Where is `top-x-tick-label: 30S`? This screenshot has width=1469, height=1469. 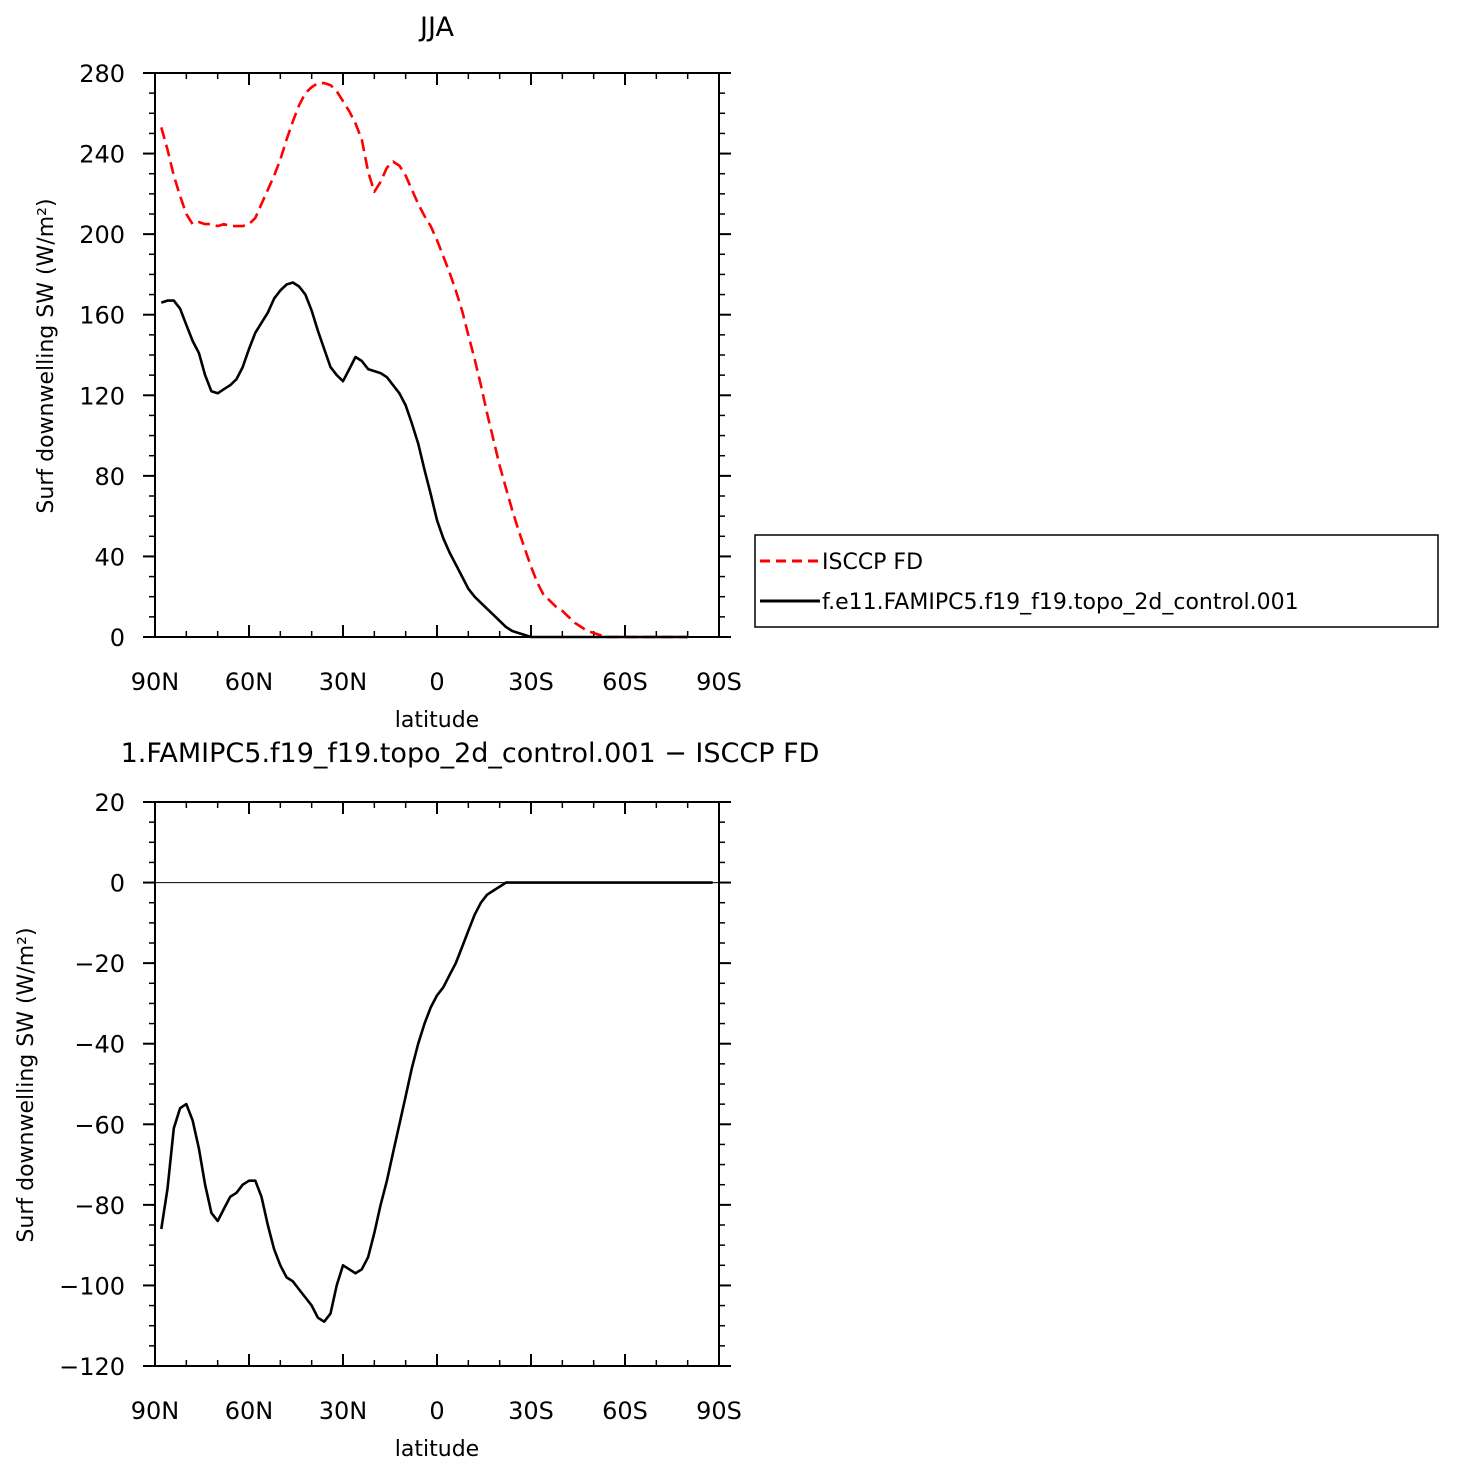
top-x-tick-label: 30S is located at coordinates (531, 682).